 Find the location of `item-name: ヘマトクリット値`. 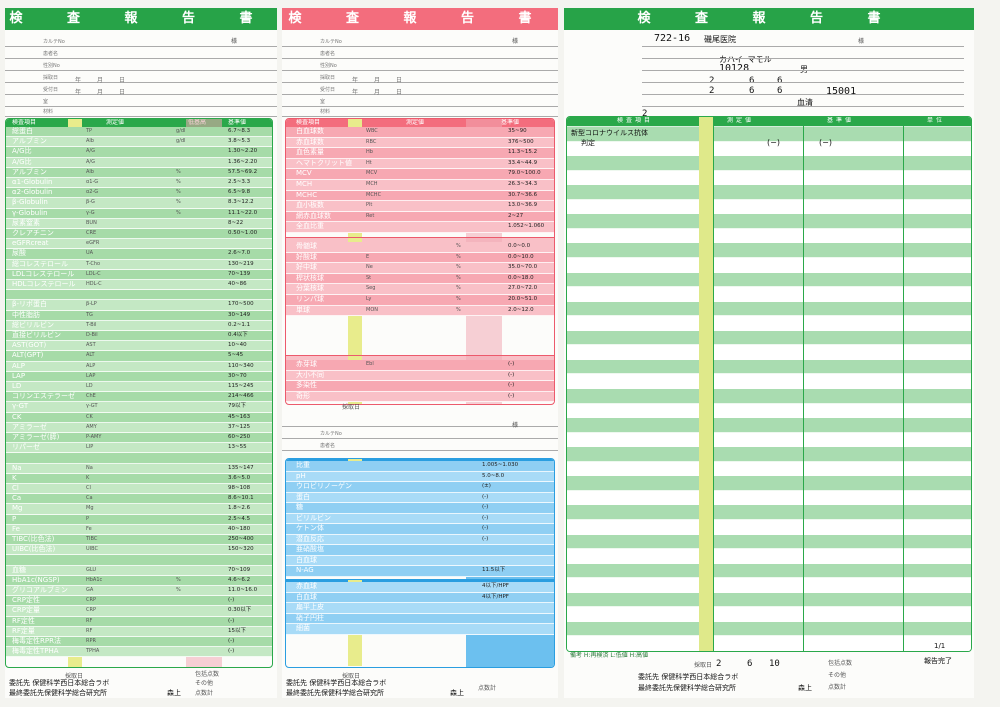

item-name: ヘマトクリット値 is located at coordinates (324, 162).